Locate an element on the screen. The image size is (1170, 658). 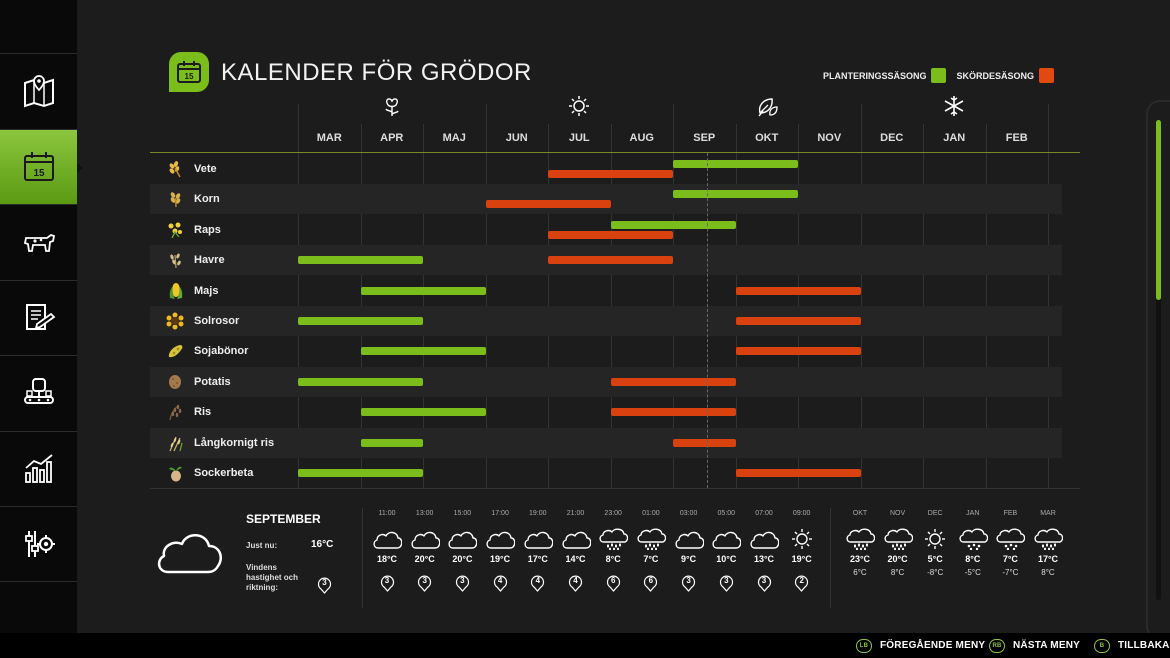
forecast-month: FEB is located at coordinates (1010, 513).